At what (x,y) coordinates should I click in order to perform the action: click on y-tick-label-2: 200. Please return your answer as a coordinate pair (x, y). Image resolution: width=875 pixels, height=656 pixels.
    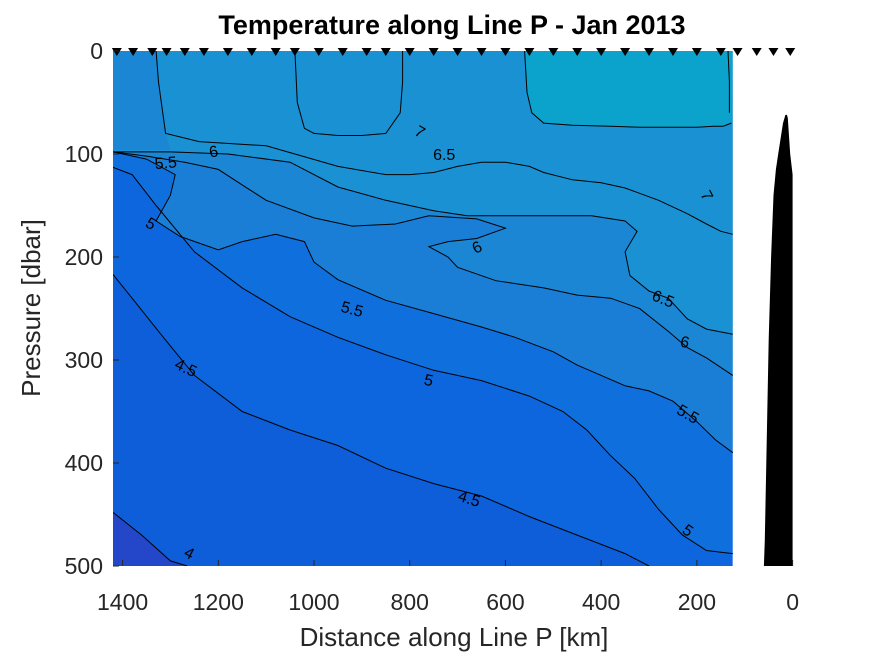
    Looking at the image, I should click on (84, 257).